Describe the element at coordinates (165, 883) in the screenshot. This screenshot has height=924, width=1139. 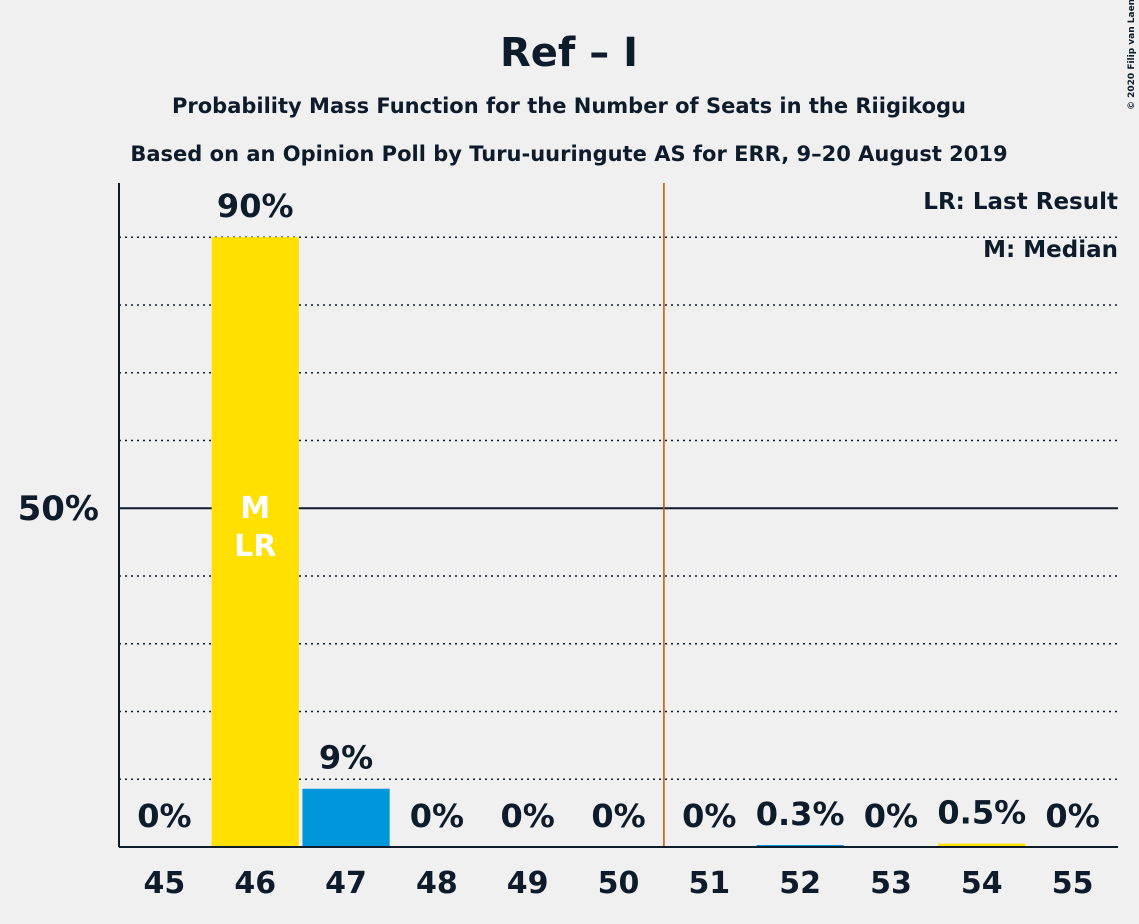
I see `x-tick-label: 45` at that location.